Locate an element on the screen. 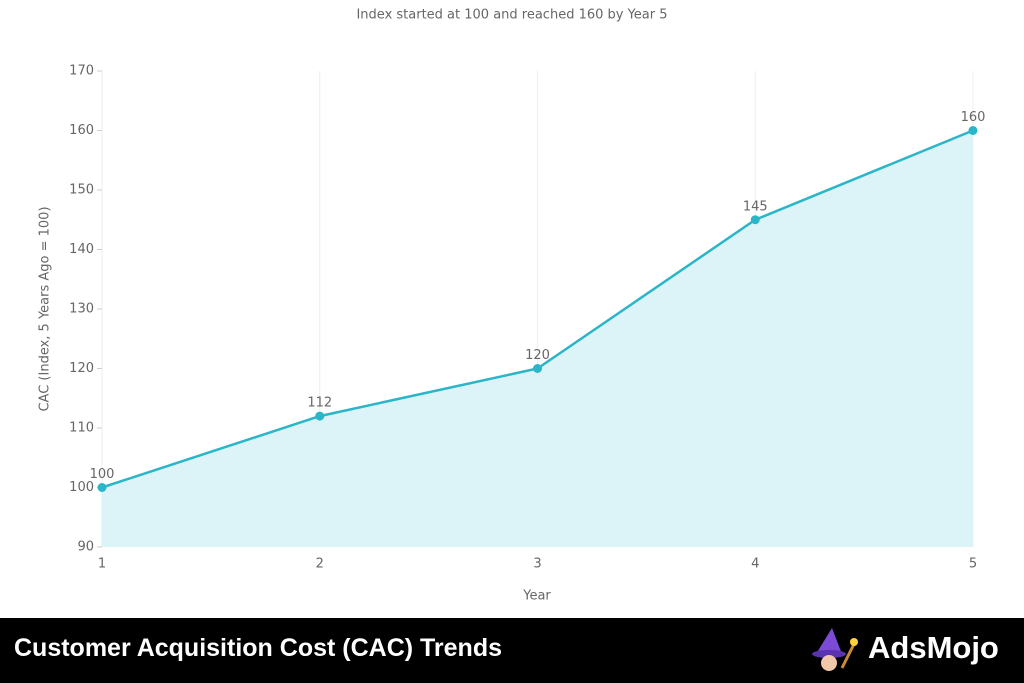  y-tick-label: 110 is located at coordinates (81, 428).